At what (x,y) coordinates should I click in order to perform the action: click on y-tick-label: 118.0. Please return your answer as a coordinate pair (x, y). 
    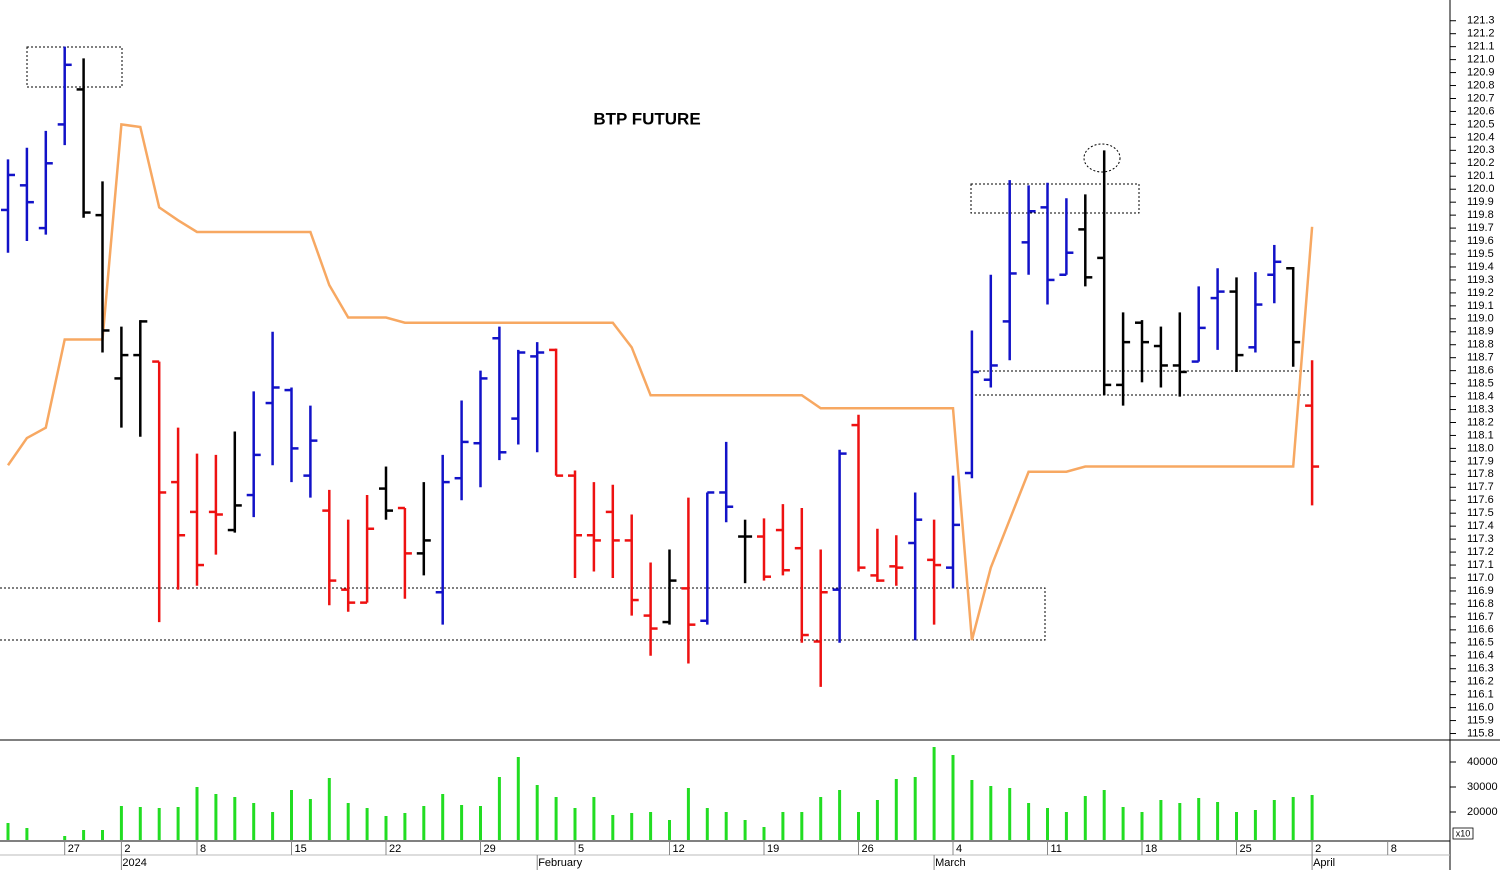
    Looking at the image, I should click on (1480, 448).